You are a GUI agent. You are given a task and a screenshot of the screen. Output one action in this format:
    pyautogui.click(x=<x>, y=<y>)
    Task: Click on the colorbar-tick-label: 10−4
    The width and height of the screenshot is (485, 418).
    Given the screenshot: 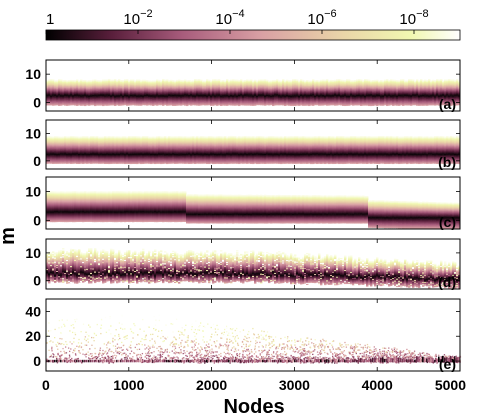 What is the action you would take?
    pyautogui.click(x=229, y=18)
    